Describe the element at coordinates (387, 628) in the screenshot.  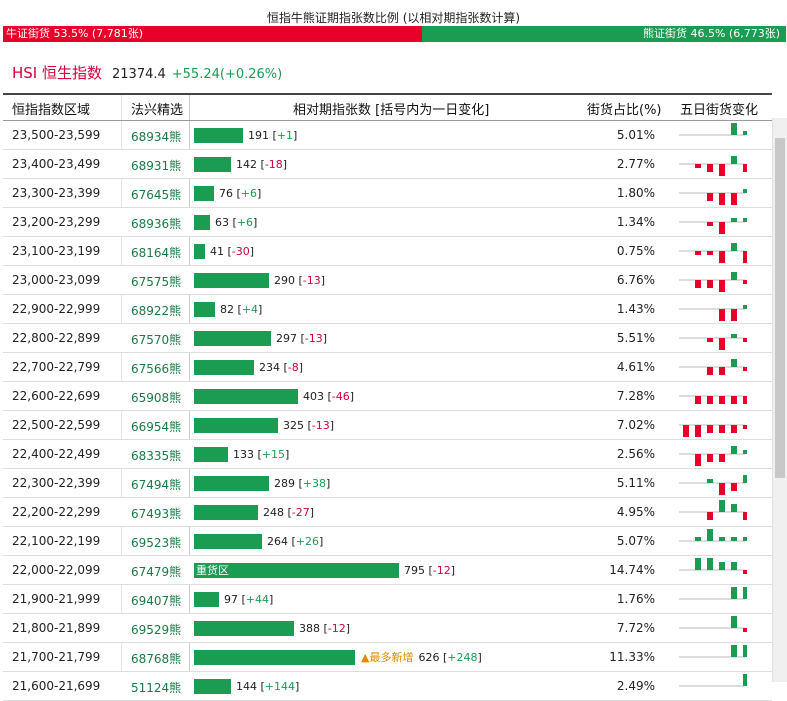
I see `table-row: 21,800-21,899 69529熊 388 [-12] 7.72%` at that location.